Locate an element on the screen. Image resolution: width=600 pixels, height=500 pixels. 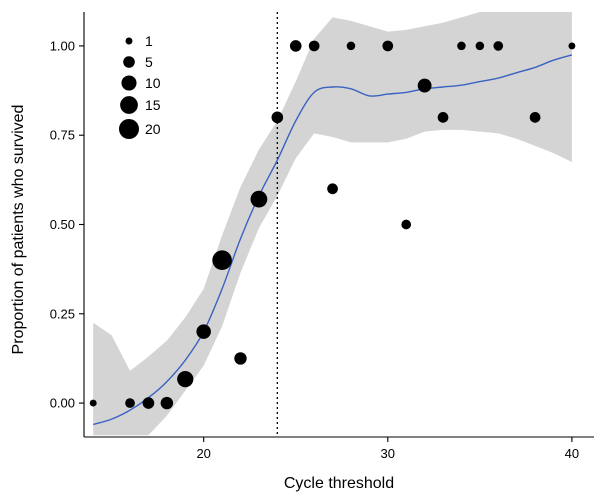
y-tick-label: 0.50 is located at coordinates (62, 224).